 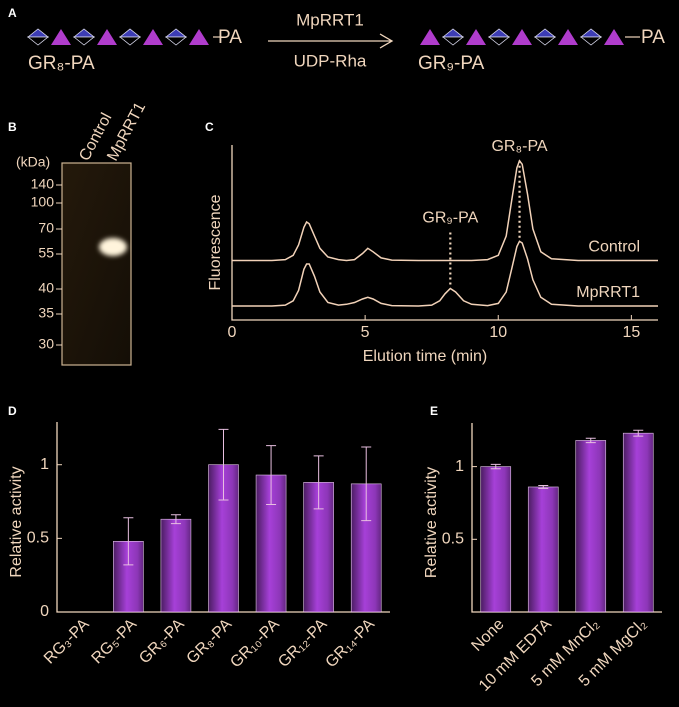 What do you see at coordinates (12, 411) in the screenshot?
I see `panel-letter: D` at bounding box center [12, 411].